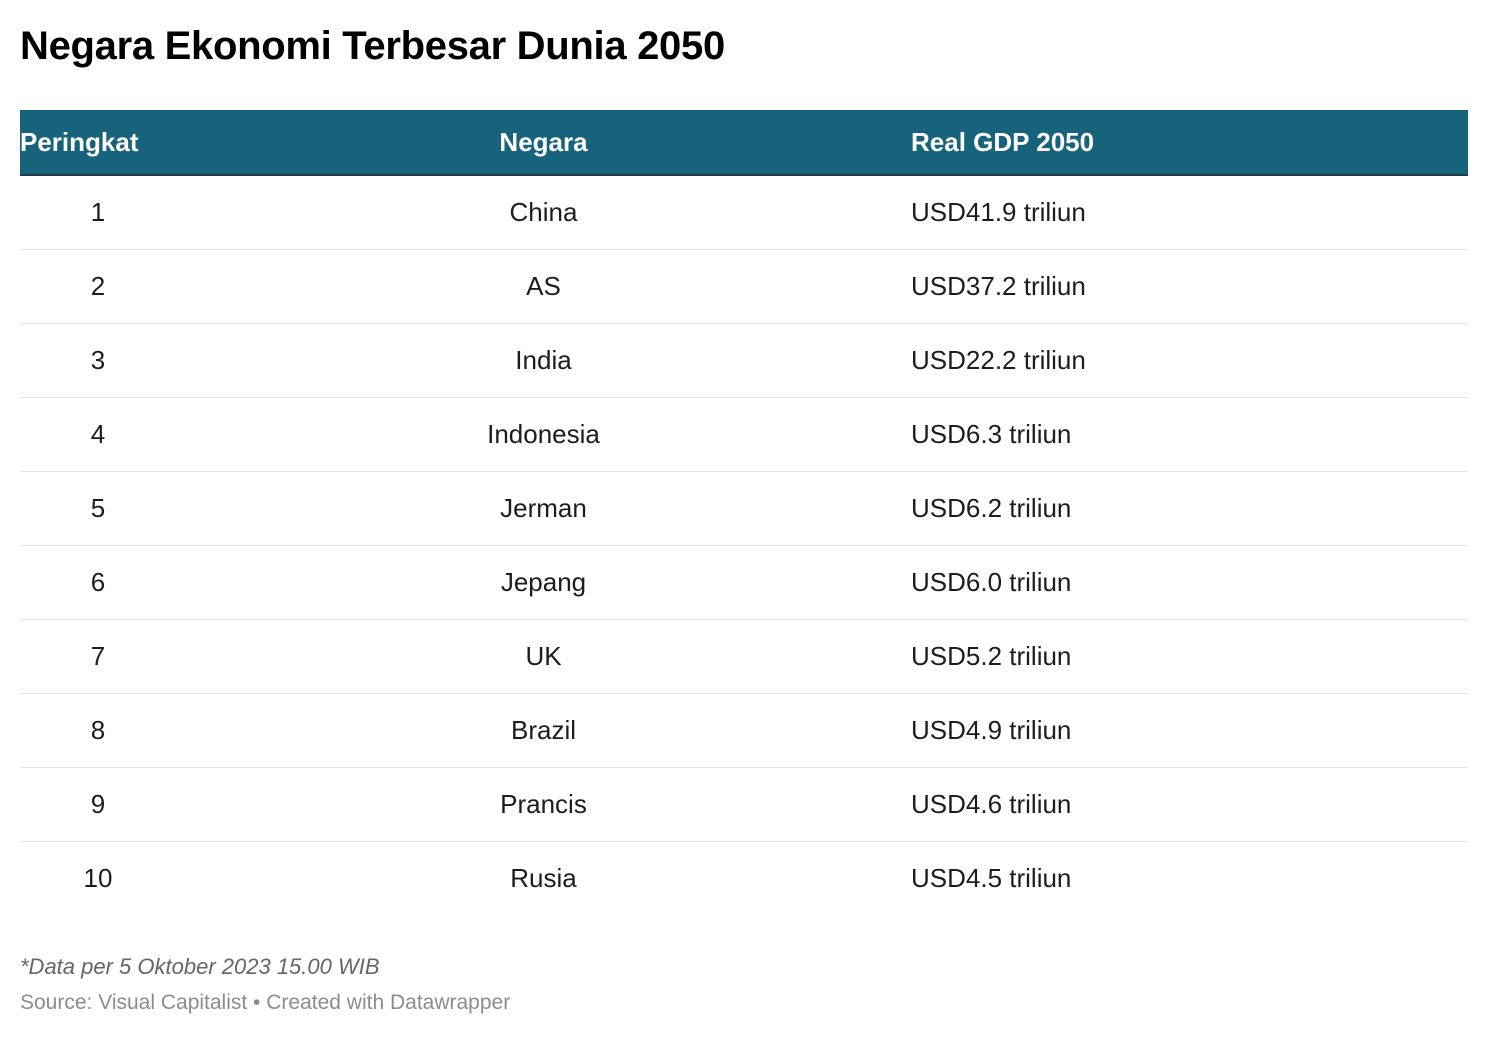 Image resolution: width=1488 pixels, height=1038 pixels. Describe the element at coordinates (98, 508) in the screenshot. I see `rank-cell: 5` at that location.